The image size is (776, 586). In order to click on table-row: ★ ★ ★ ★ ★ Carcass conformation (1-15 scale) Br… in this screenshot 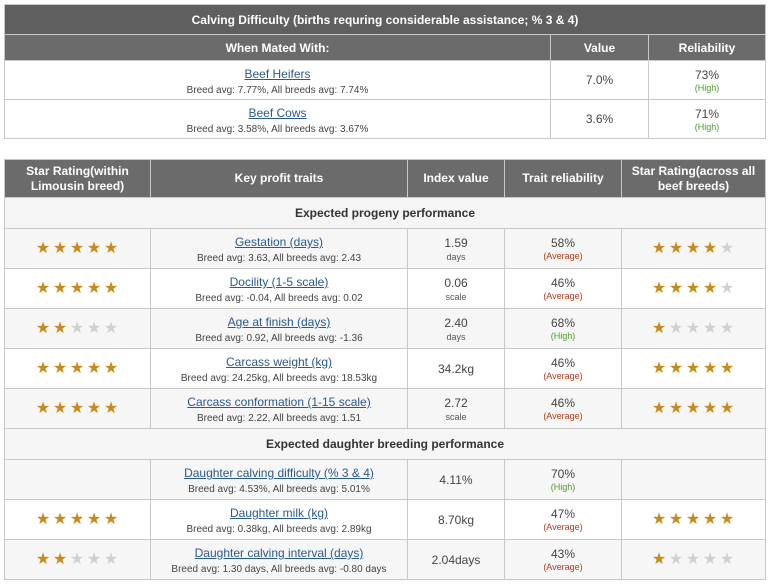, I will do `click(385, 408)`.